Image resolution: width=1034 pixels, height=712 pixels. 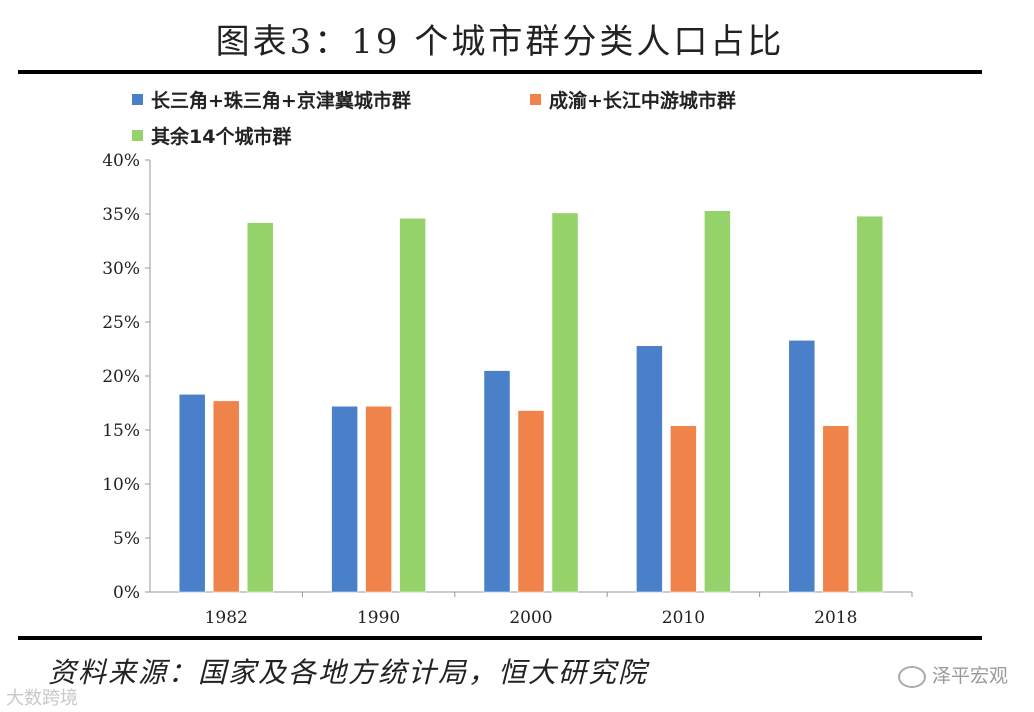 What do you see at coordinates (378, 618) in the screenshot?
I see `x-tick-label: 1990` at bounding box center [378, 618].